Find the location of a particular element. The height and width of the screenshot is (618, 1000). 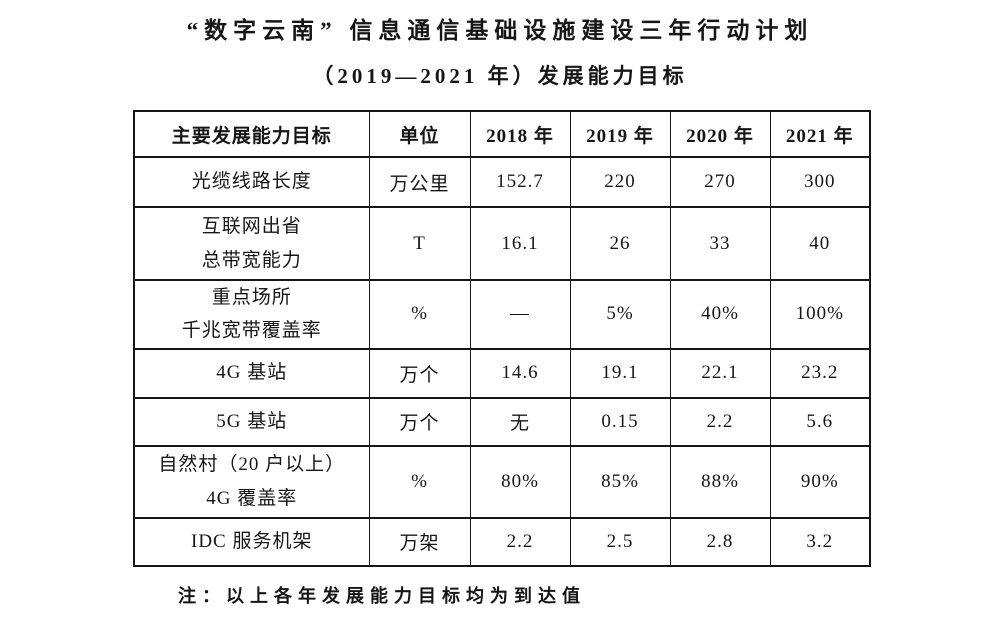

col-header-2020: 2020 年 is located at coordinates (720, 134).